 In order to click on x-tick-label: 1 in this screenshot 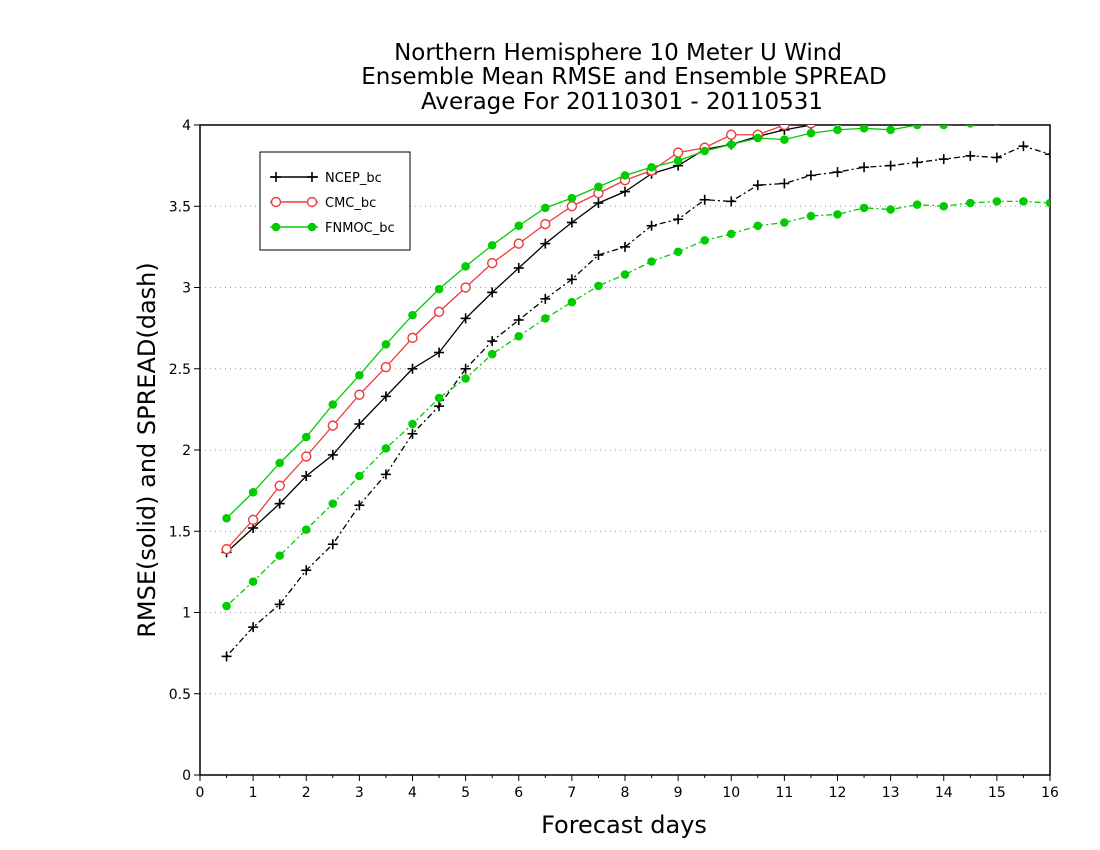, I will do `click(253, 793)`.